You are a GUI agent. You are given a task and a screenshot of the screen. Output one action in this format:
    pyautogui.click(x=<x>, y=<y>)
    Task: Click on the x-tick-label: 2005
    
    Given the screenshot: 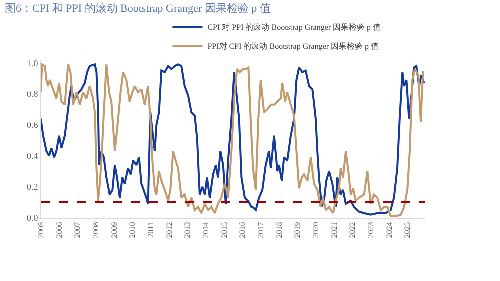 What is the action you would take?
    pyautogui.click(x=41, y=230)
    